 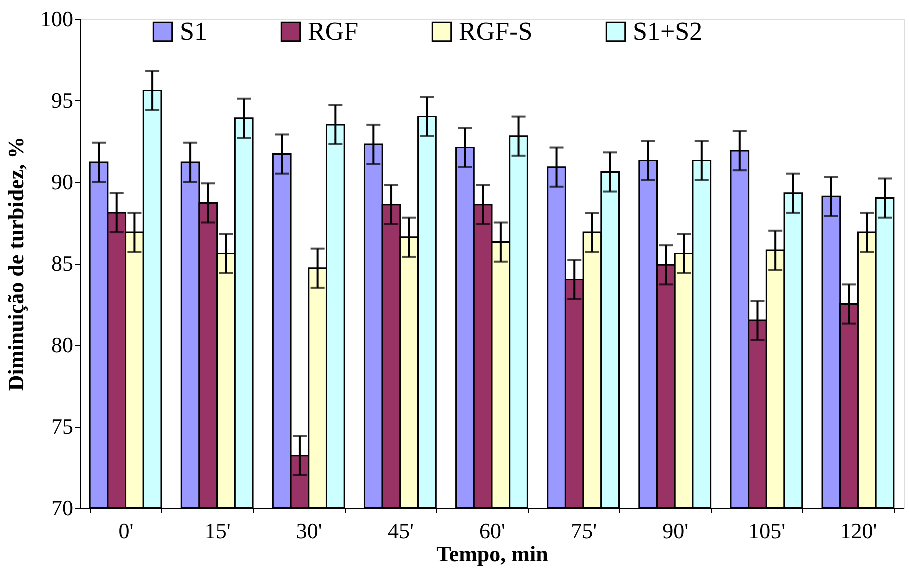 I want to click on legend-label: S1+S2, so click(x=668, y=31).